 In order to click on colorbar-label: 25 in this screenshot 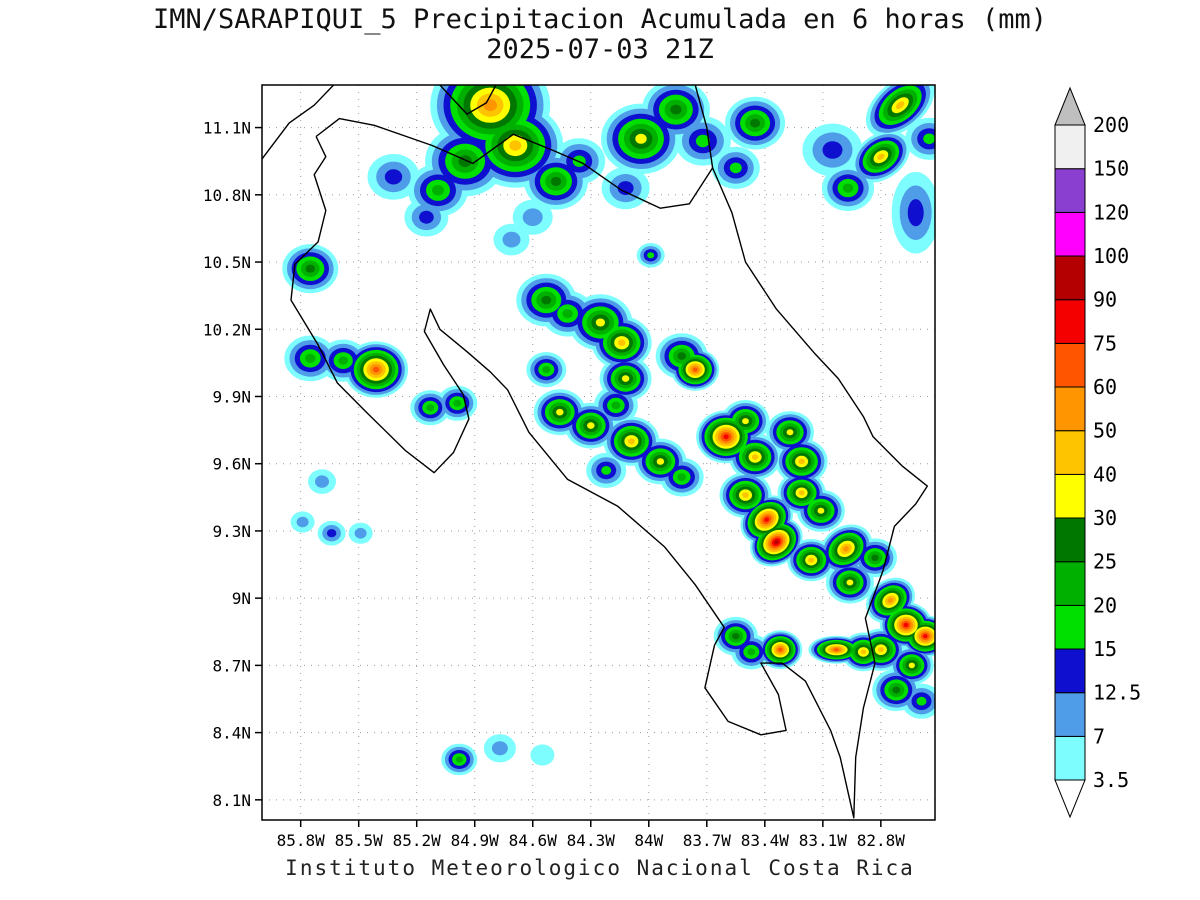, I will do `click(1105, 562)`.